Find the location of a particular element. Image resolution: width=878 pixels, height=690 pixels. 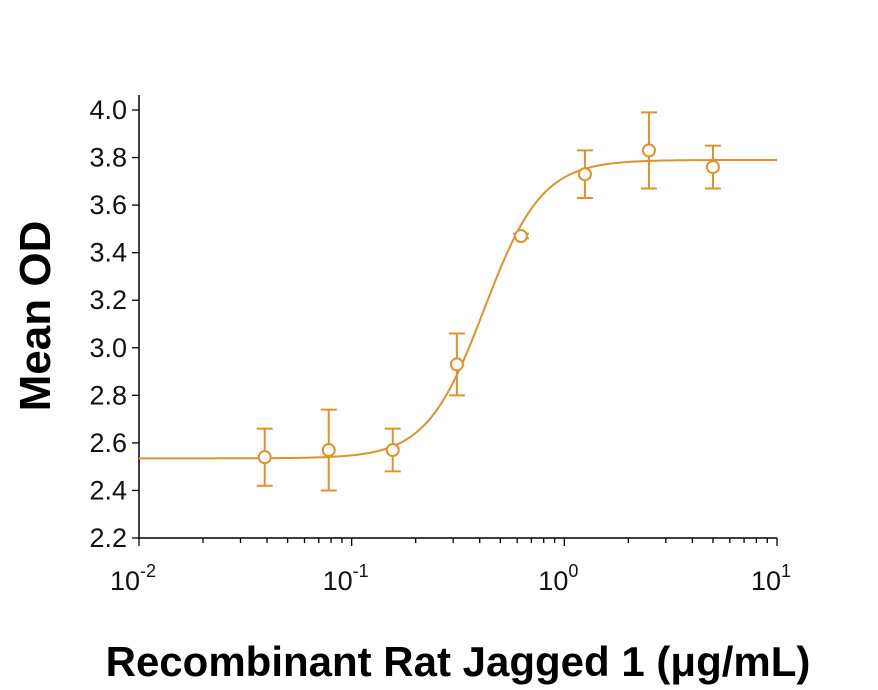

y-tick-label: 2.2 is located at coordinates (108, 538).